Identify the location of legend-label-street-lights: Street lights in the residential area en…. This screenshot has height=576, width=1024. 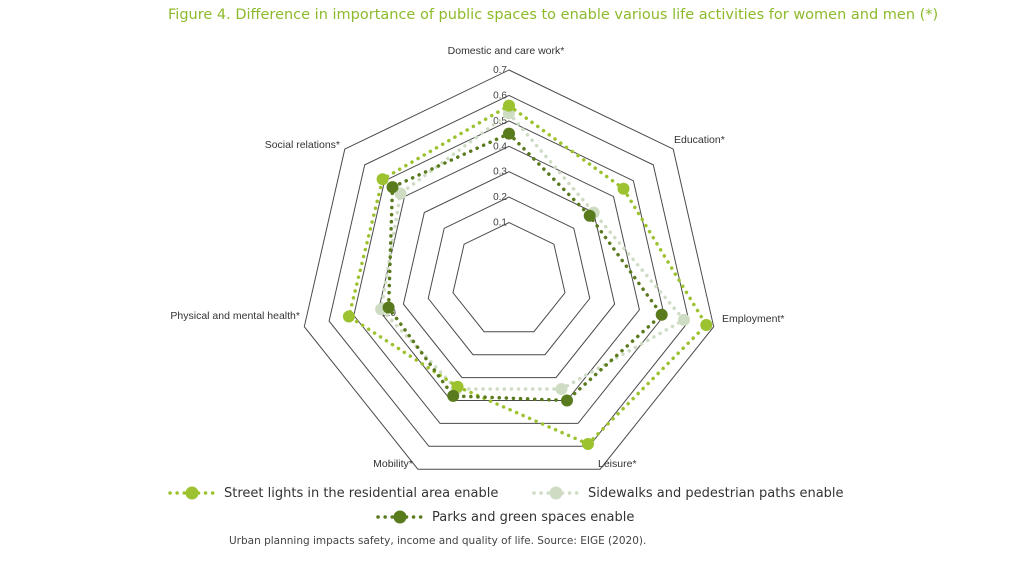
(361, 493).